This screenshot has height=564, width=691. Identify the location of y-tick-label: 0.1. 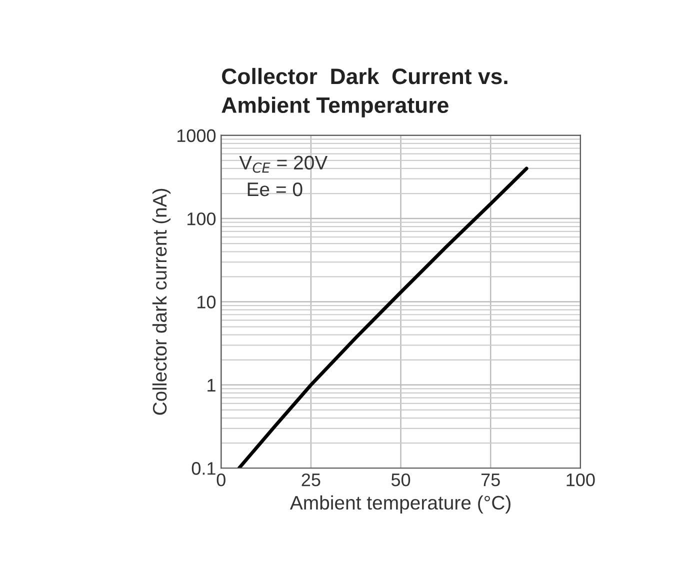
(204, 468).